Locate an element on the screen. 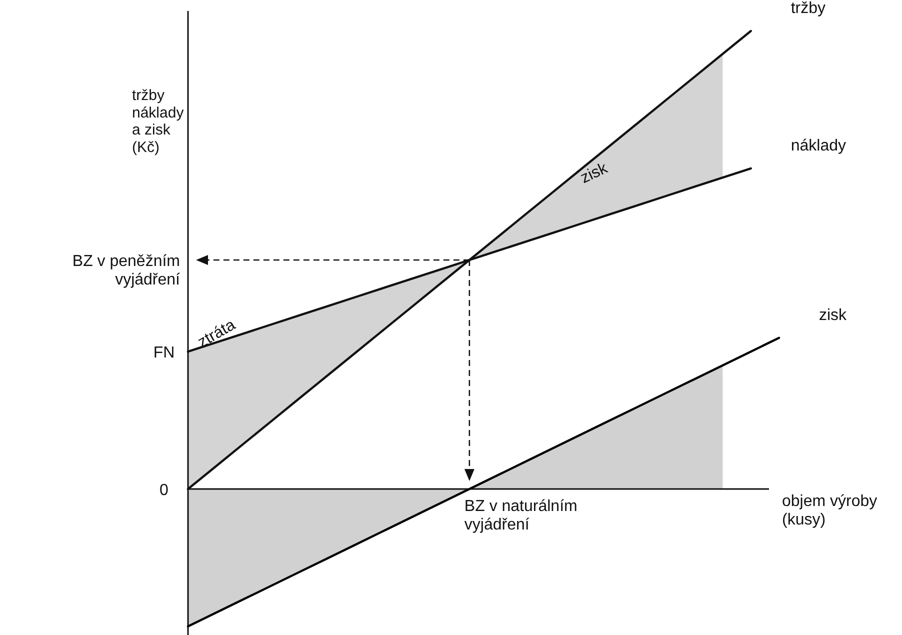 Image resolution: width=902 pixels, height=635 pixels. text: FN is located at coordinates (164, 353).